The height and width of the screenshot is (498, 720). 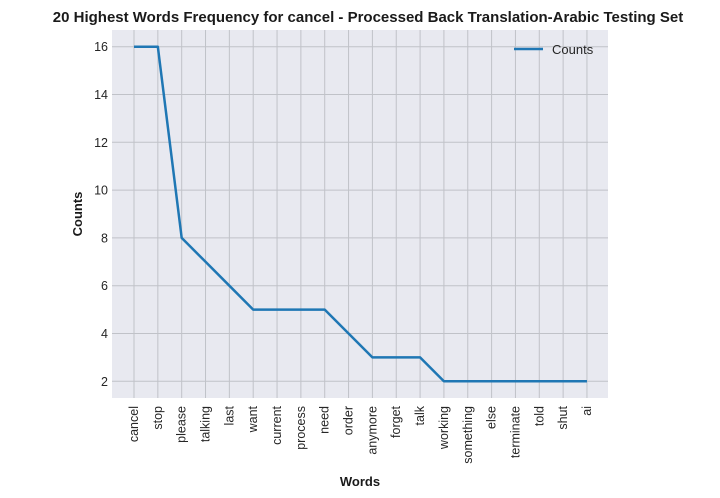 What do you see at coordinates (420, 415) in the screenshot?
I see `x-tick-label: talk` at bounding box center [420, 415].